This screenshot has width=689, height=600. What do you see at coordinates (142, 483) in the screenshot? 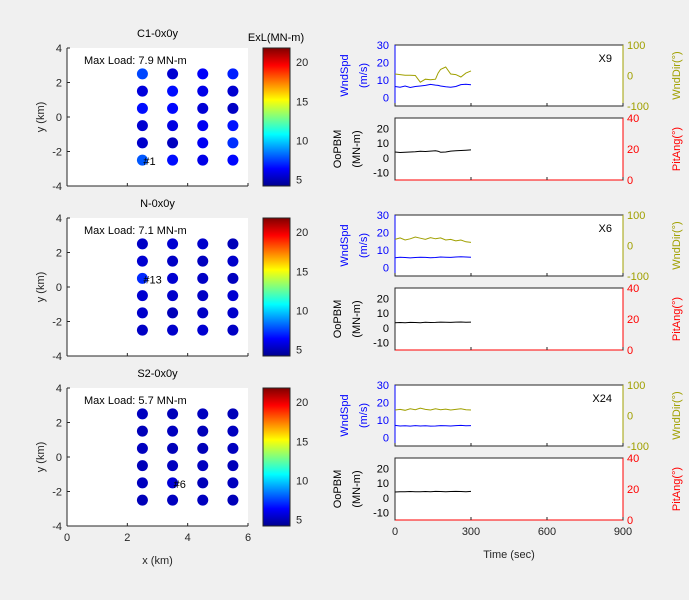
I see `turbine-dot-r4-c0` at bounding box center [142, 483].